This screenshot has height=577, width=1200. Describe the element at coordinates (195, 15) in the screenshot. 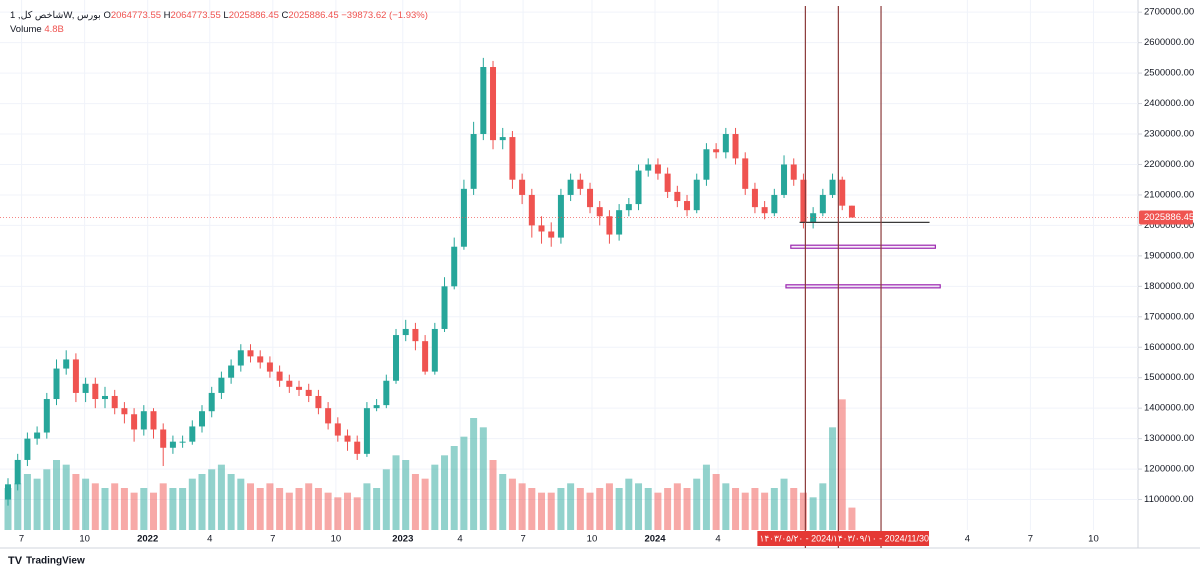

I see `h-value: 2064773.55` at that location.